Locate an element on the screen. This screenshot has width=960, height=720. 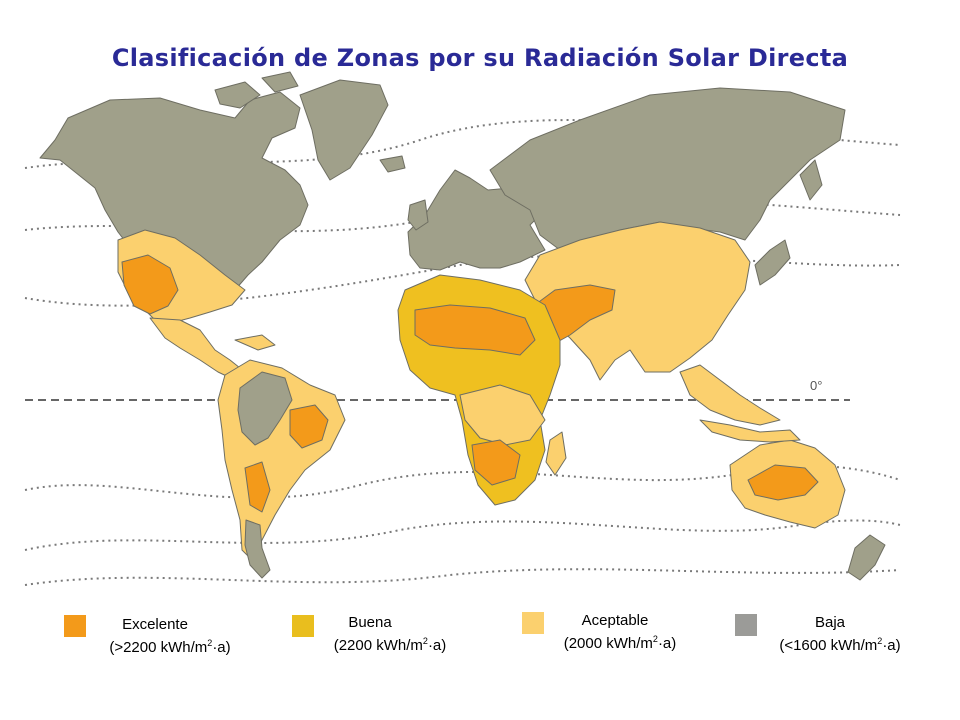
legend-label-aceptable: Aceptable is located at coordinates (615, 620).